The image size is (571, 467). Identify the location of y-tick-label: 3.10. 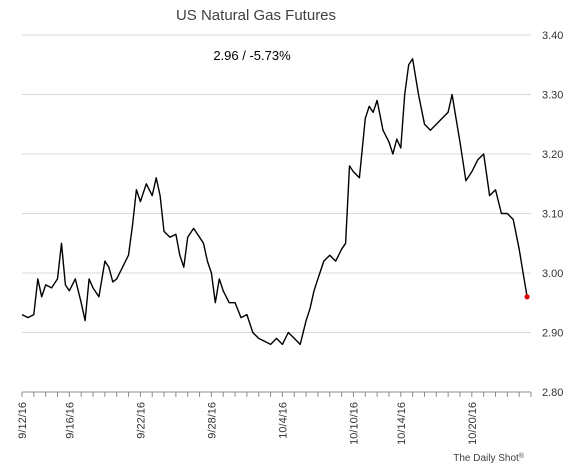
(552, 215).